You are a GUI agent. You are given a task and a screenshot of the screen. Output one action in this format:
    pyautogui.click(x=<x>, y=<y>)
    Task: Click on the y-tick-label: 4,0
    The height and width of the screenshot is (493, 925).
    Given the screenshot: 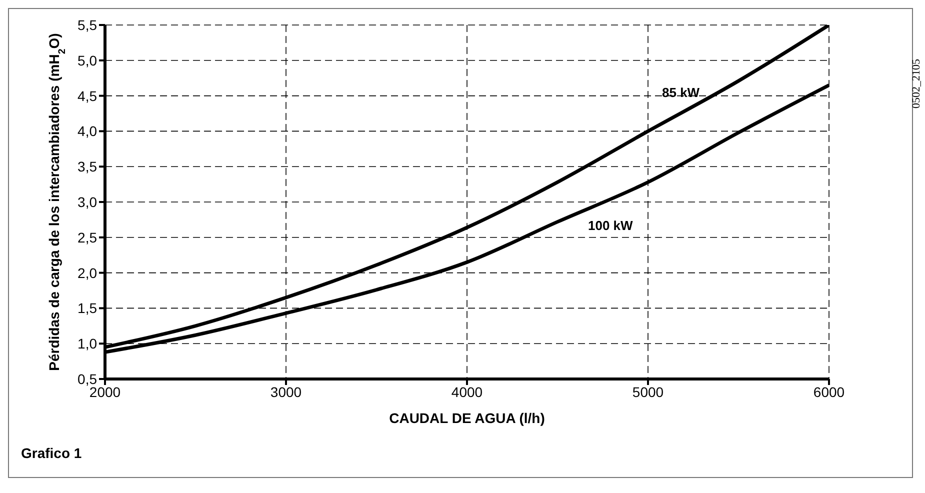 What is the action you would take?
    pyautogui.click(x=88, y=131)
    